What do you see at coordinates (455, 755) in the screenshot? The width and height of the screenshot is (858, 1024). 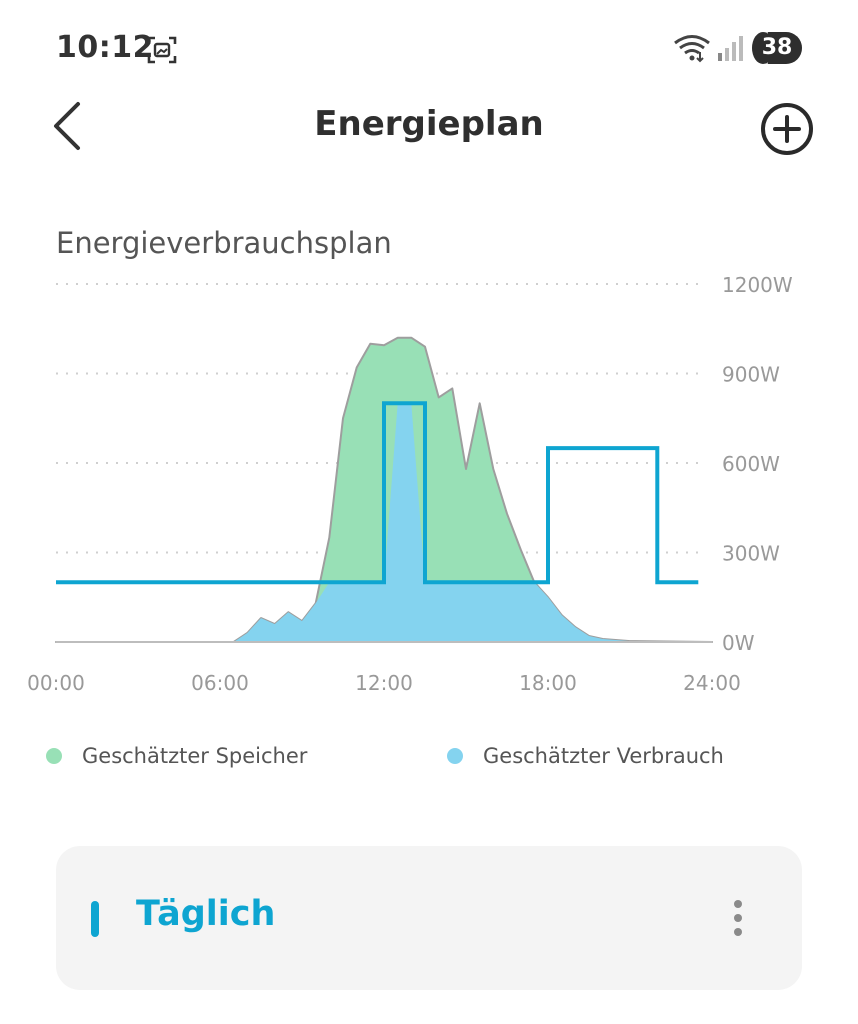 I see `legend-usage-swatch` at bounding box center [455, 755].